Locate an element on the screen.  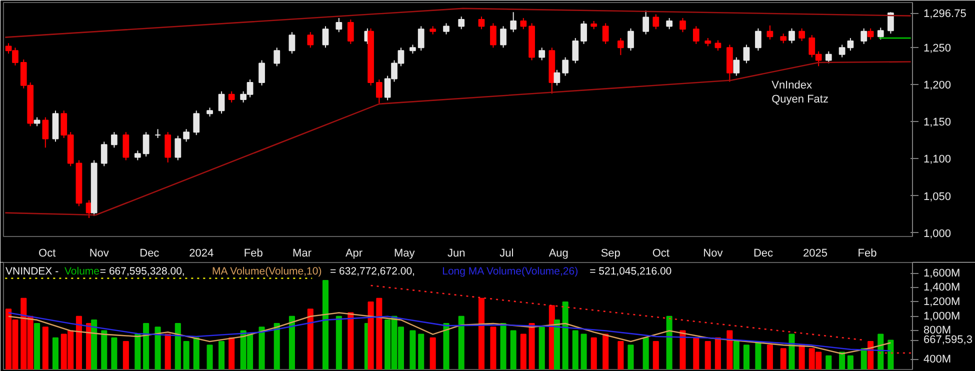
x-tick-label: May is located at coordinates (405, 254).